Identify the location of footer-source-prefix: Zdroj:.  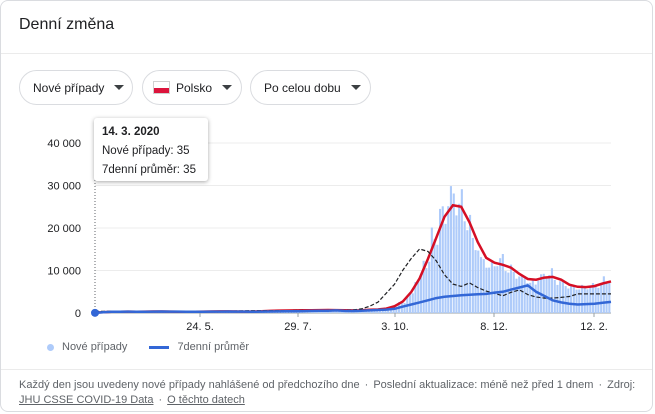
(621, 385).